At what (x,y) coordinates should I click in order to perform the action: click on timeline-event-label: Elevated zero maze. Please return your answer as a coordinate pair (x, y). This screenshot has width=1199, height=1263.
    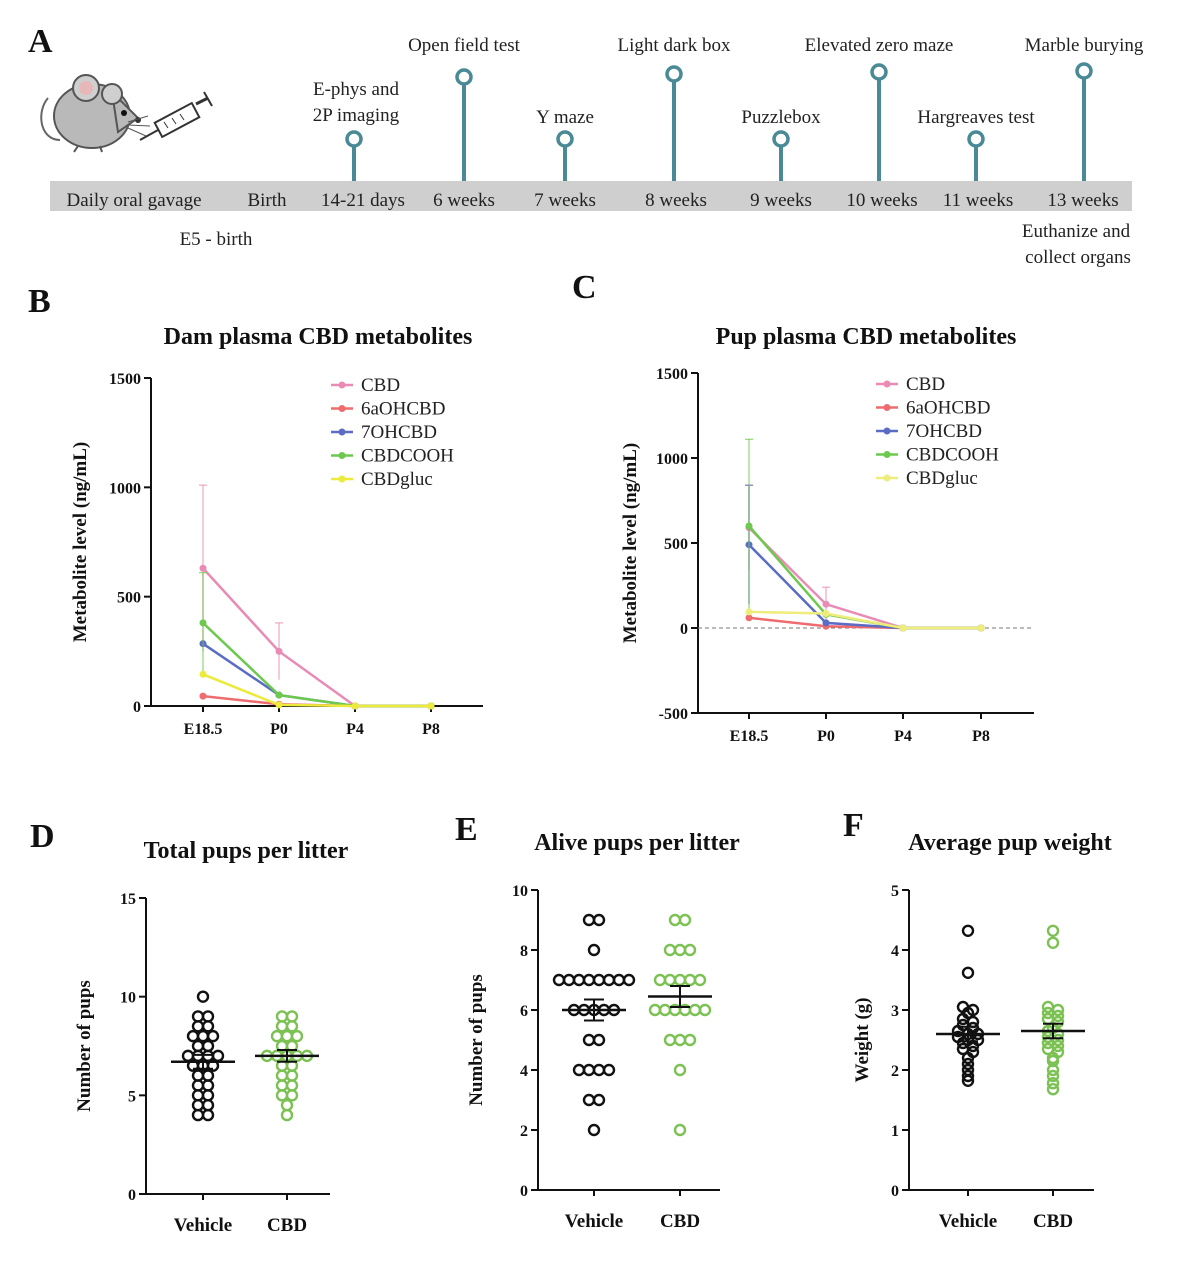
    Looking at the image, I should click on (879, 45).